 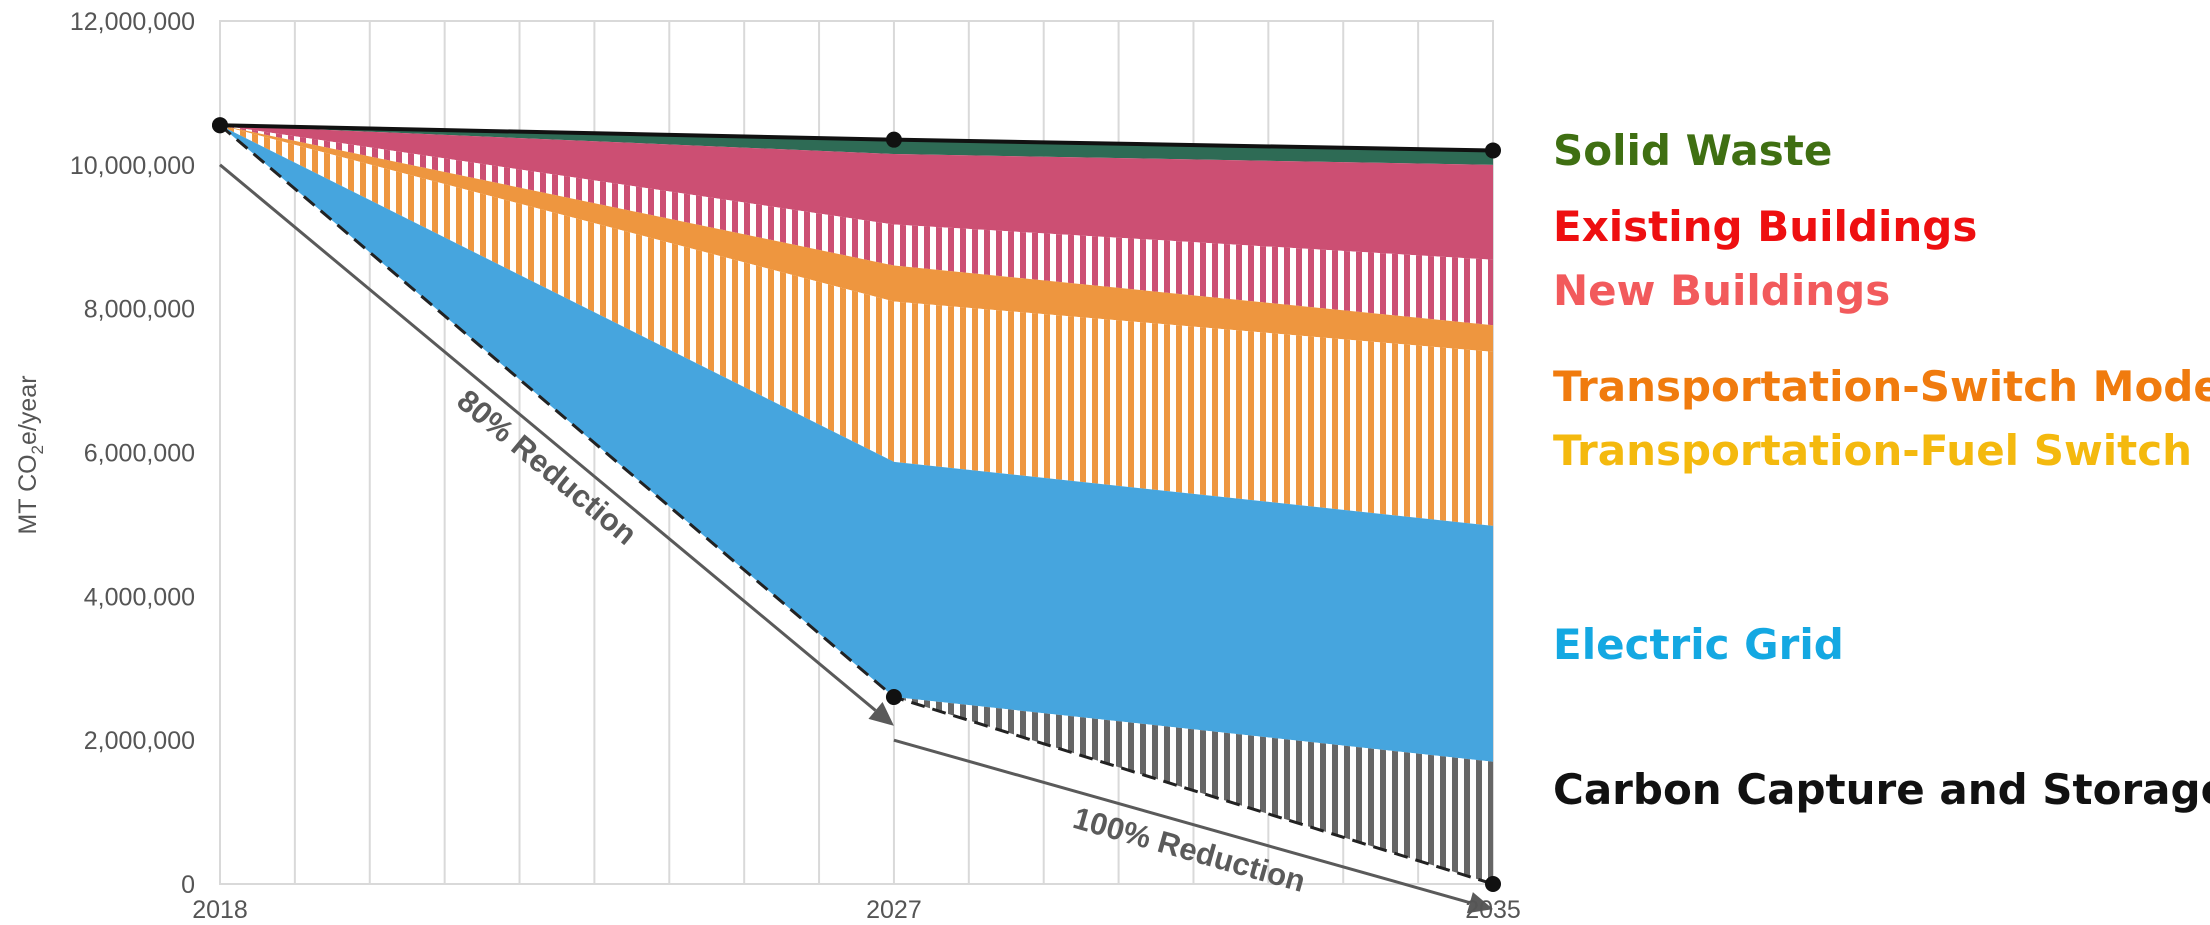 I want to click on annotation-arrow-line, so click(x=1182, y=821).